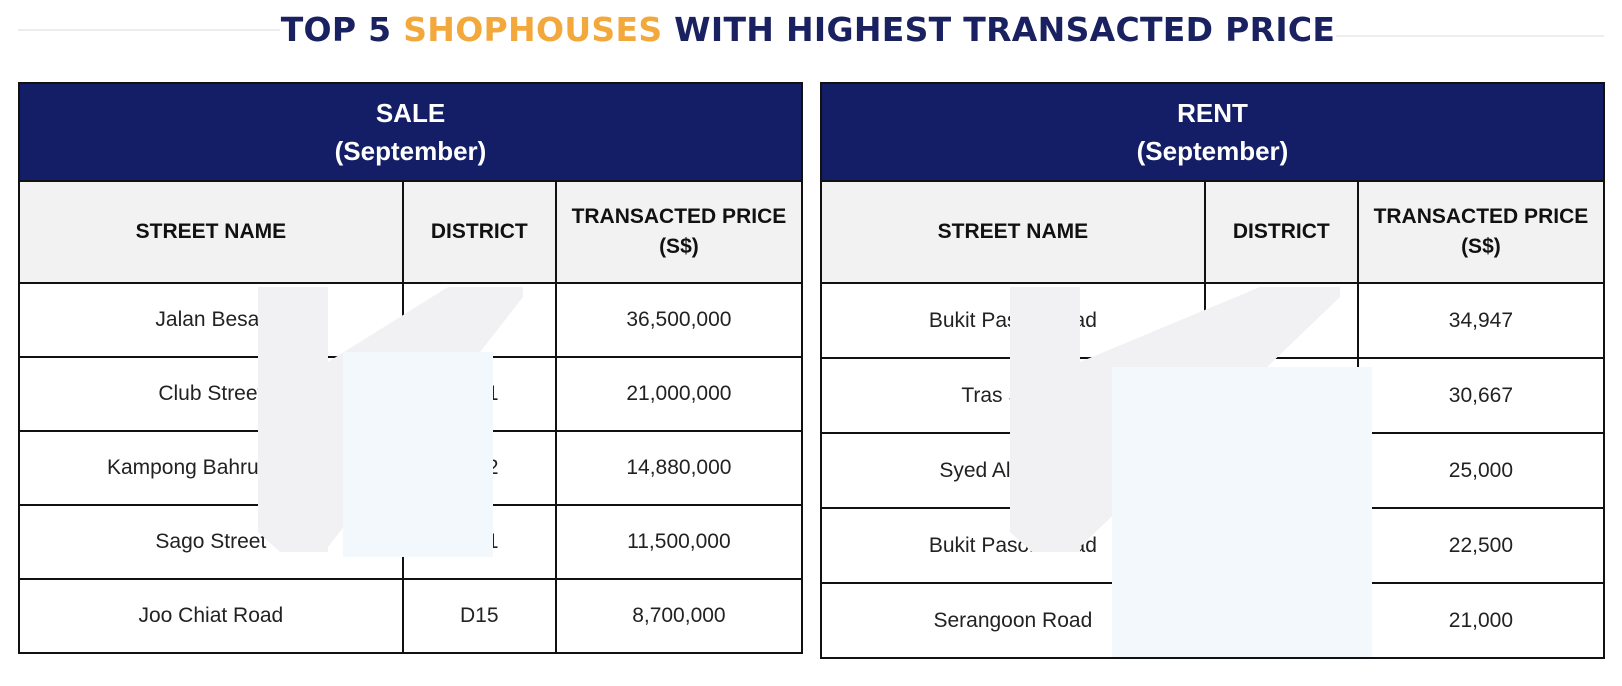  What do you see at coordinates (679, 320) in the screenshot?
I see `price-cell: 36,500,000` at bounding box center [679, 320].